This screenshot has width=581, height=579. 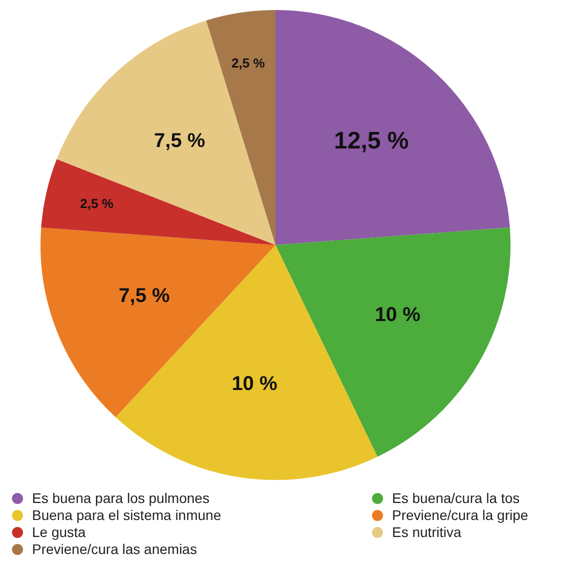 What do you see at coordinates (114, 549) in the screenshot?
I see `legend-label: Previene/cura las anemias` at bounding box center [114, 549].